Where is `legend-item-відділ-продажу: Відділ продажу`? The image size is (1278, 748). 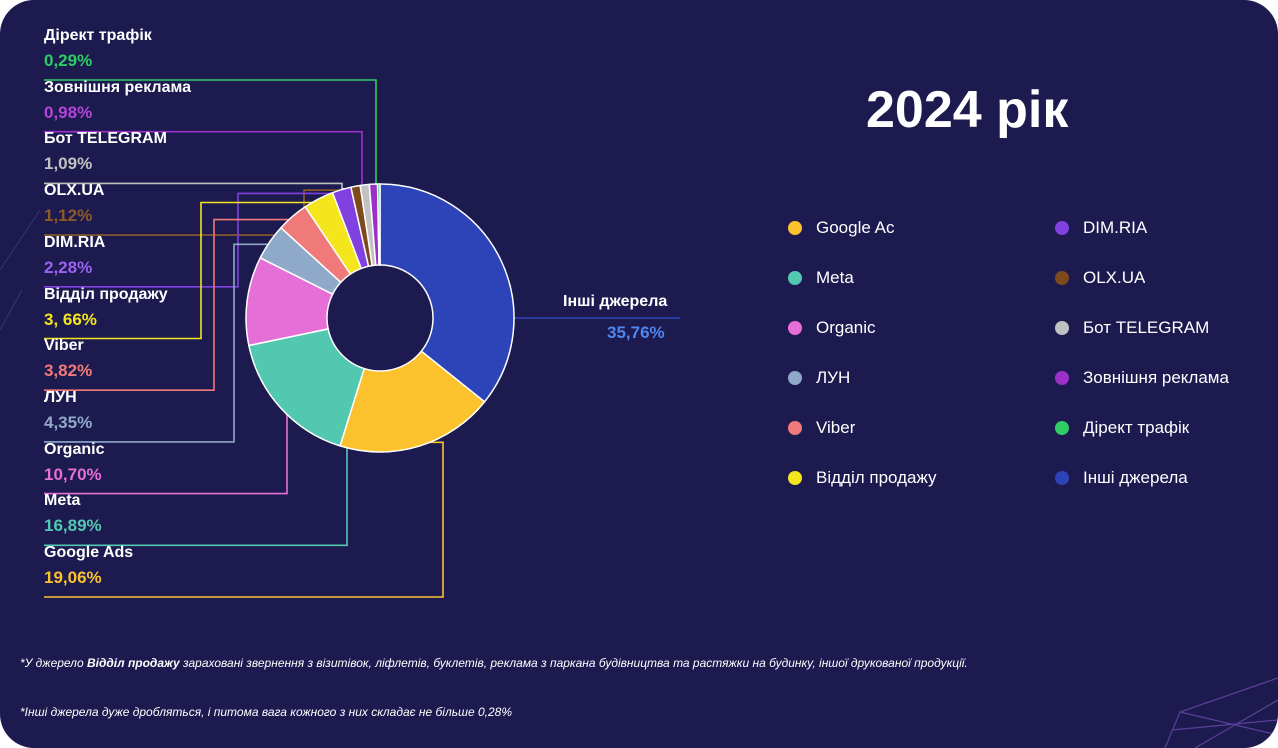 legend-item-відділ-продажу: Відділ продажу is located at coordinates (862, 478).